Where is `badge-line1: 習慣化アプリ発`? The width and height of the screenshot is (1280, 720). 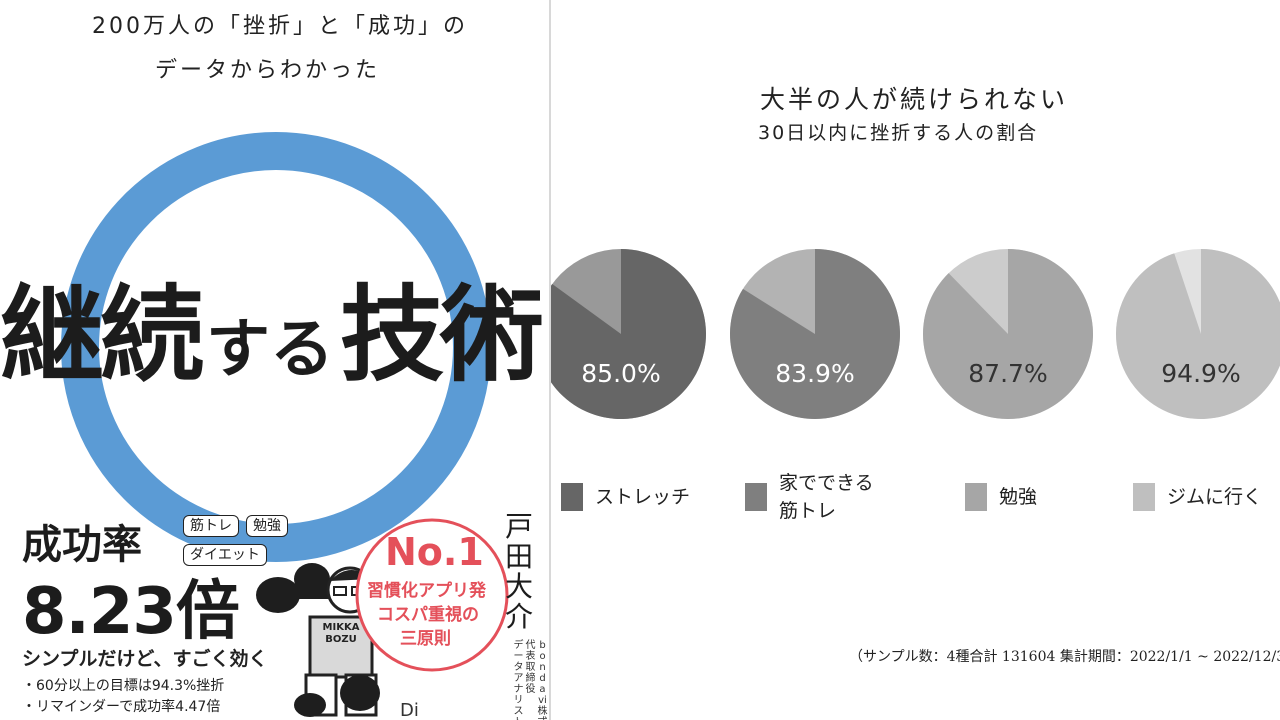
badge-line1: 習慣化アプリ発 is located at coordinates (426, 591).